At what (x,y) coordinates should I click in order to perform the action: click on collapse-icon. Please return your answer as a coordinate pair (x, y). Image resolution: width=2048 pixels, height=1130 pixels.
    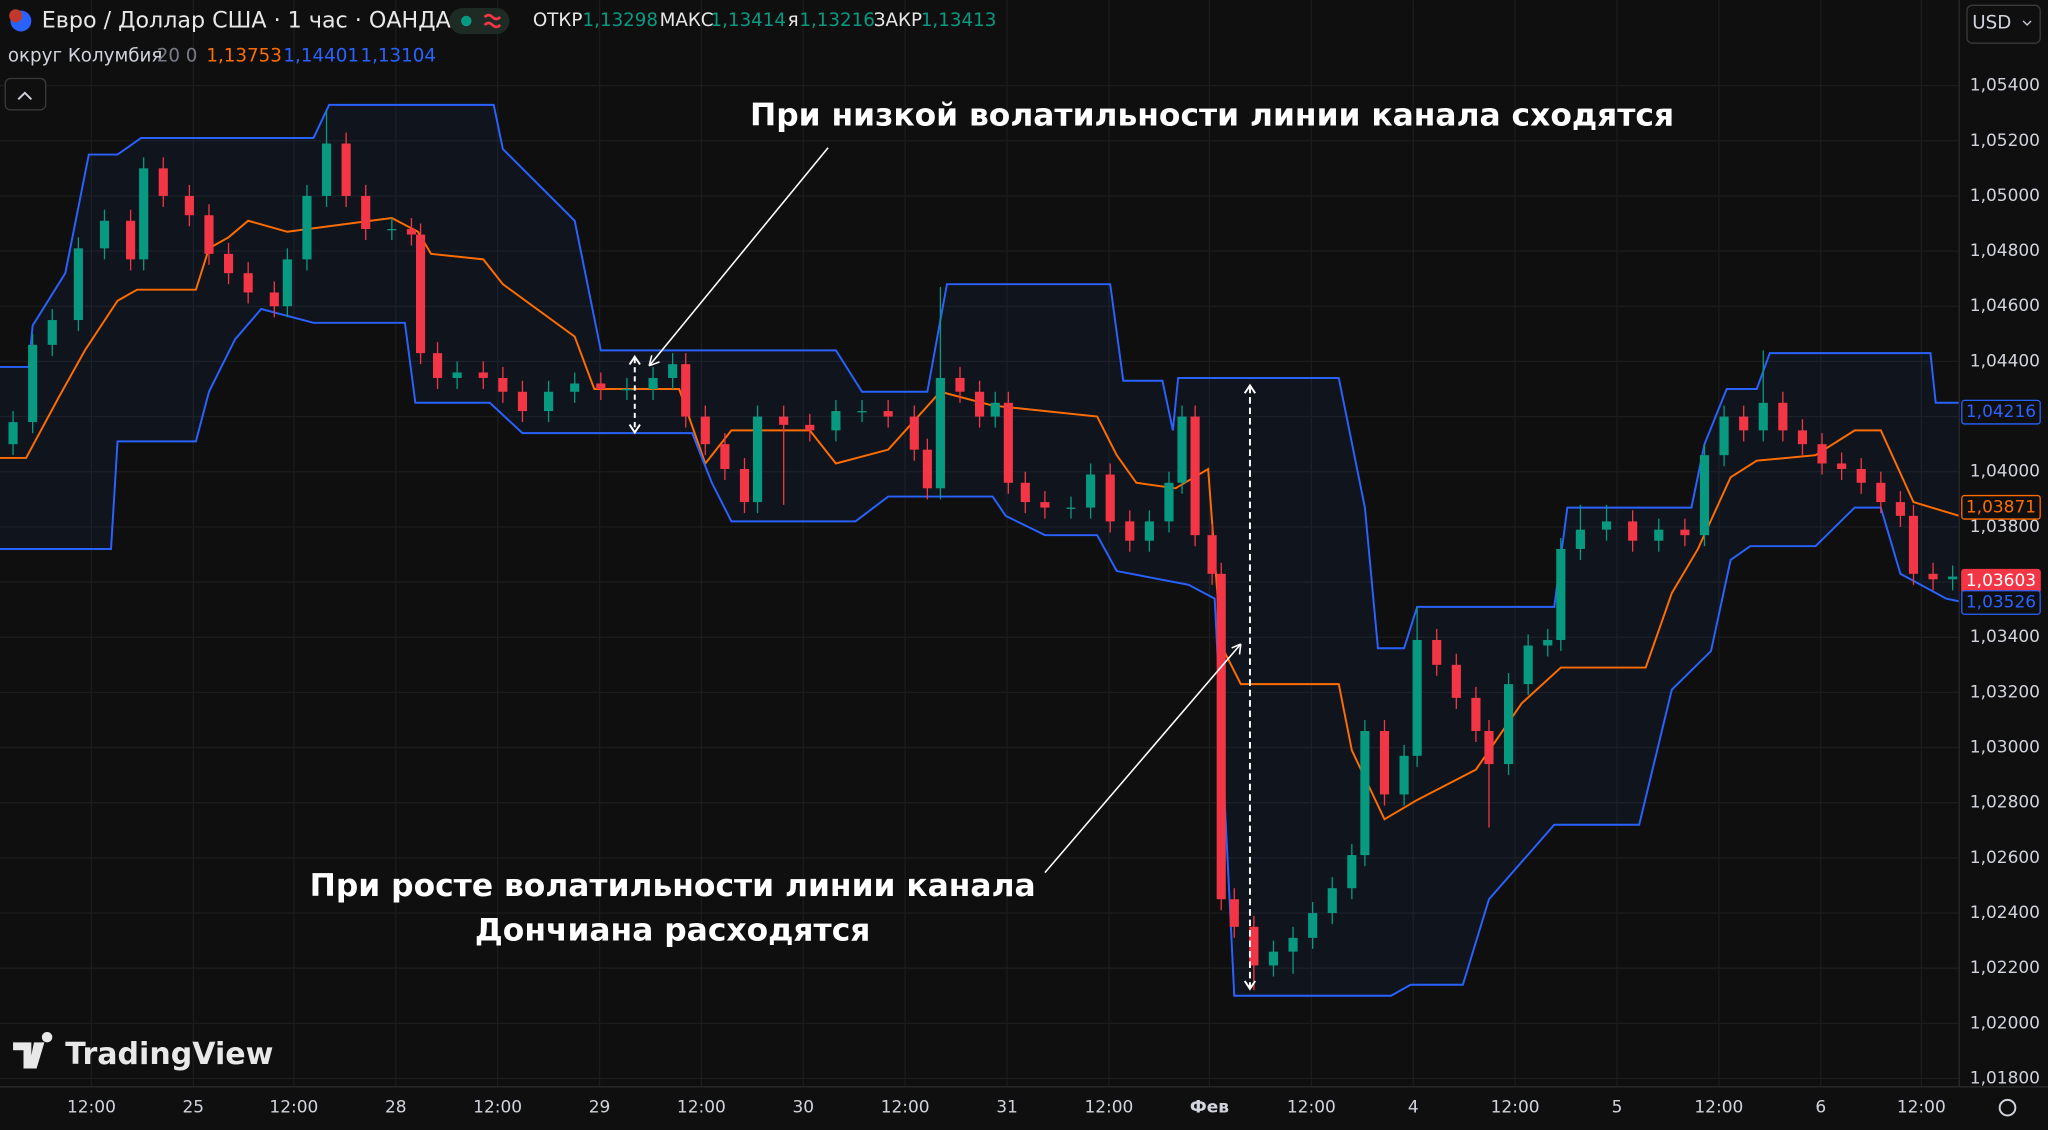
    Looking at the image, I should click on (25, 96).